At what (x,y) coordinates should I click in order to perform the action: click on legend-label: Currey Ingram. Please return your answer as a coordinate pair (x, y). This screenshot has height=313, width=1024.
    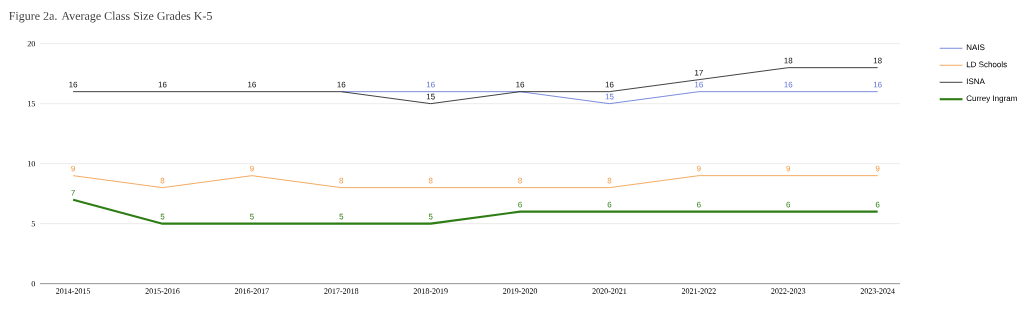
    Looking at the image, I should click on (991, 99).